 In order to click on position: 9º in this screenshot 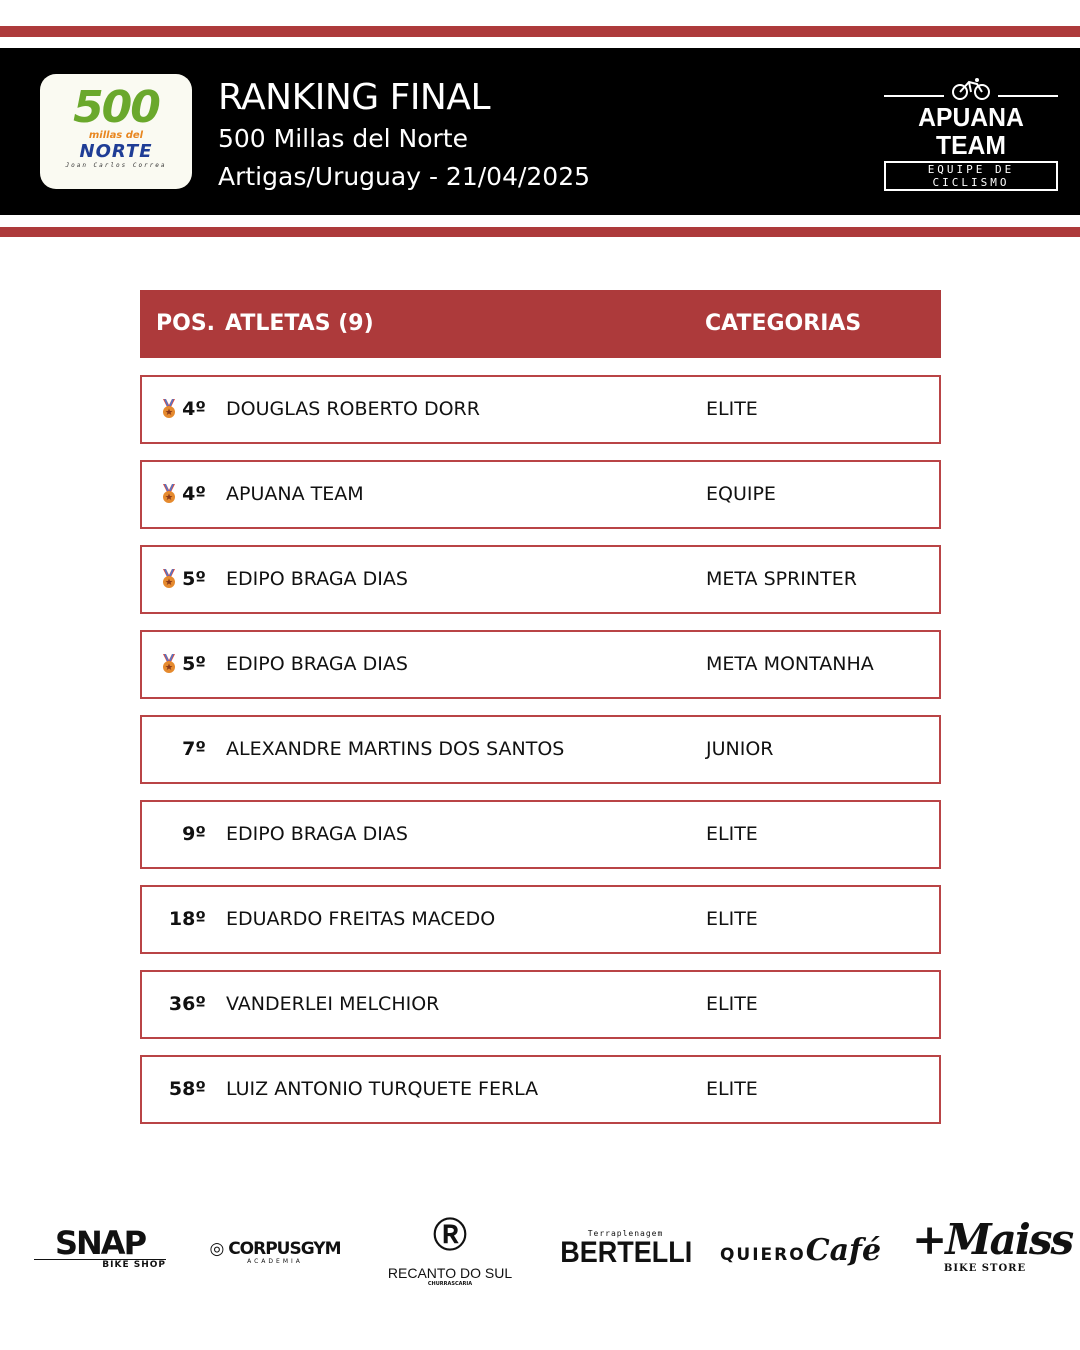, I will do `click(194, 834)`.